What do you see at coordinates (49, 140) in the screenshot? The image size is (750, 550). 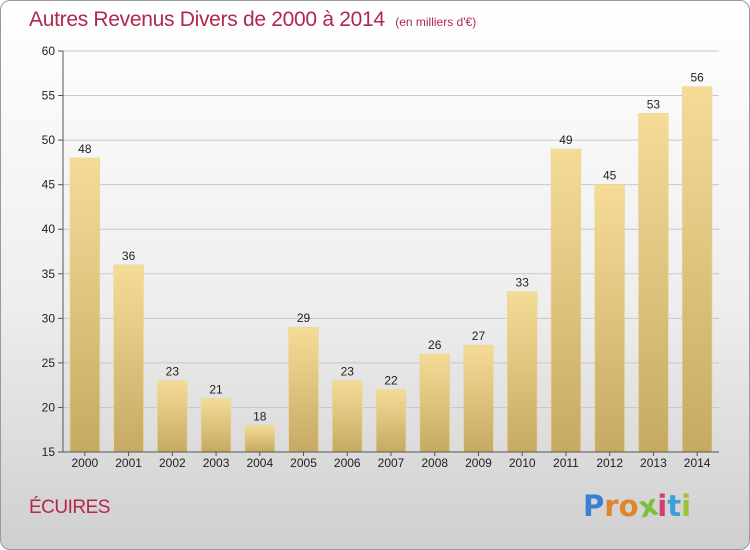 I see `y-tick-label: 50` at bounding box center [49, 140].